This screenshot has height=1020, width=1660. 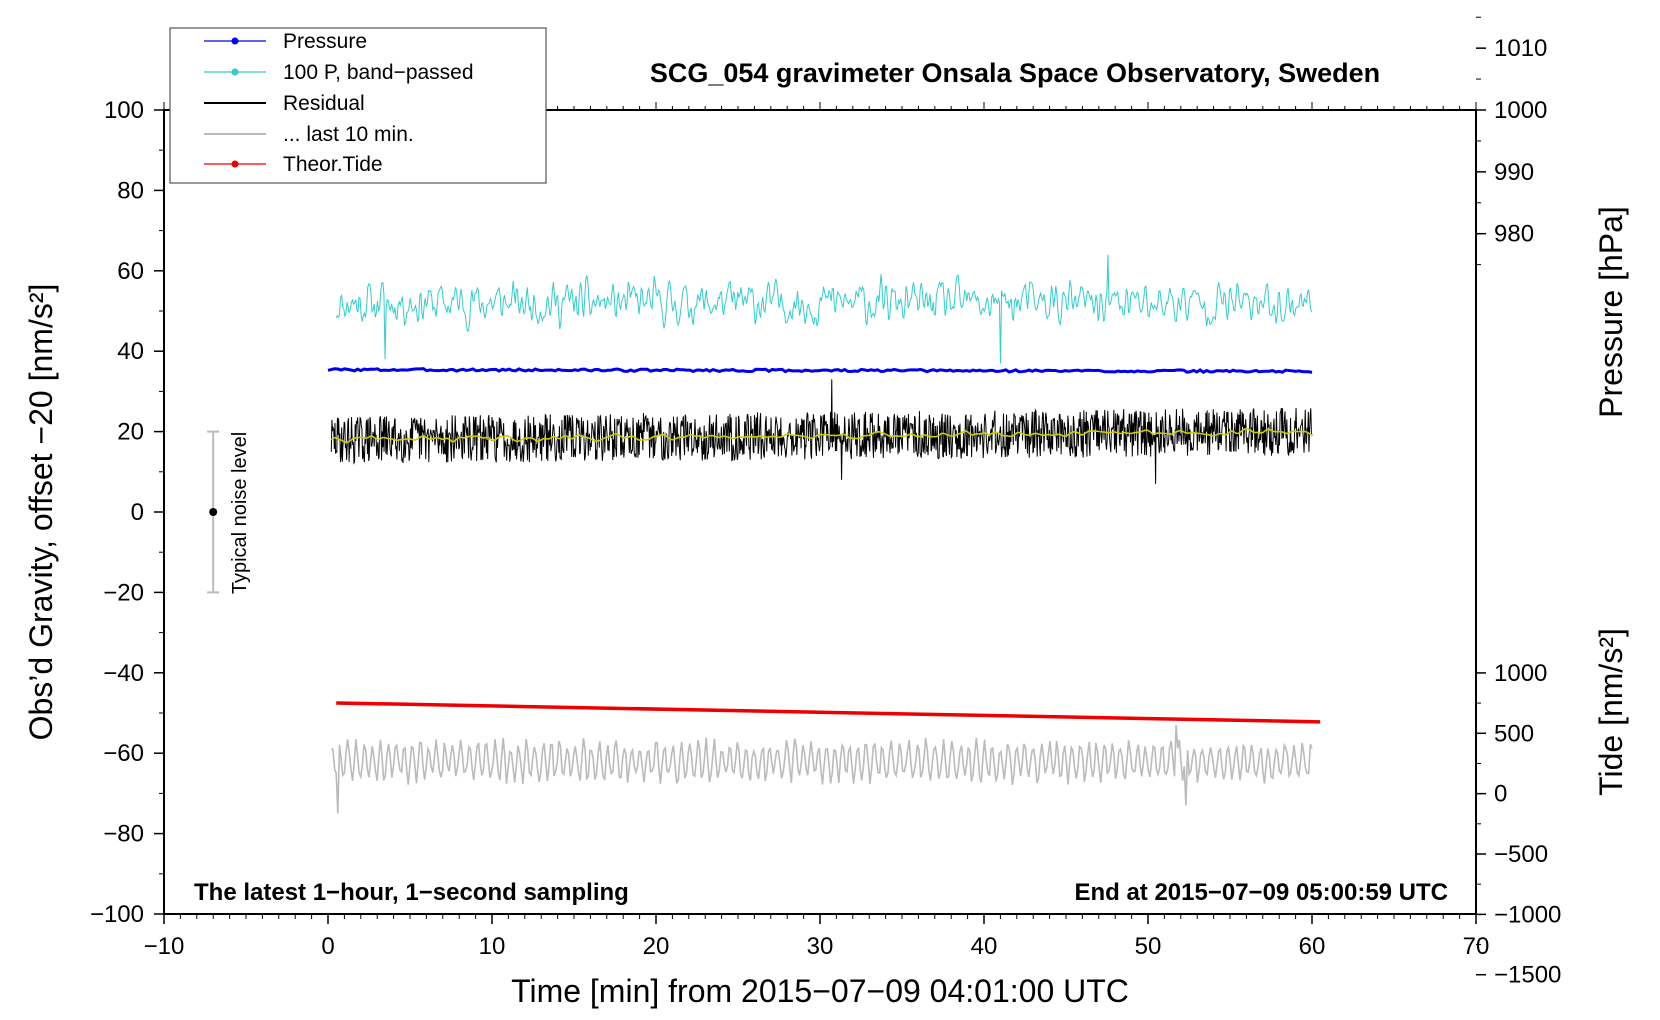 I want to click on x-tick-label: 10, so click(x=492, y=946).